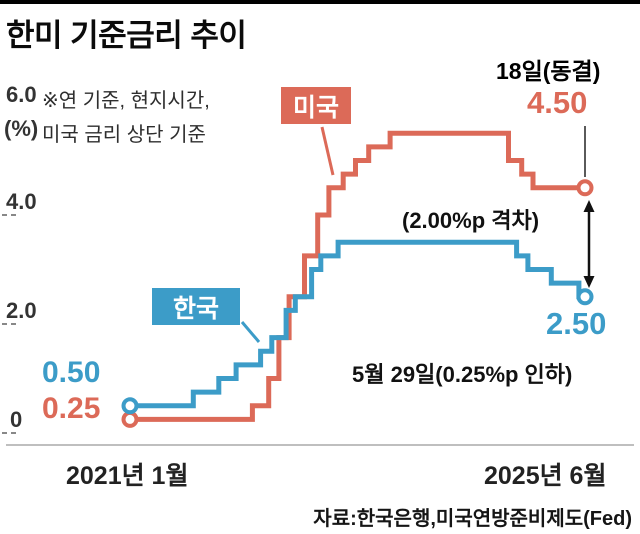  What do you see at coordinates (196, 306) in the screenshot?
I see `korea-series-badge: 한국` at bounding box center [196, 306].